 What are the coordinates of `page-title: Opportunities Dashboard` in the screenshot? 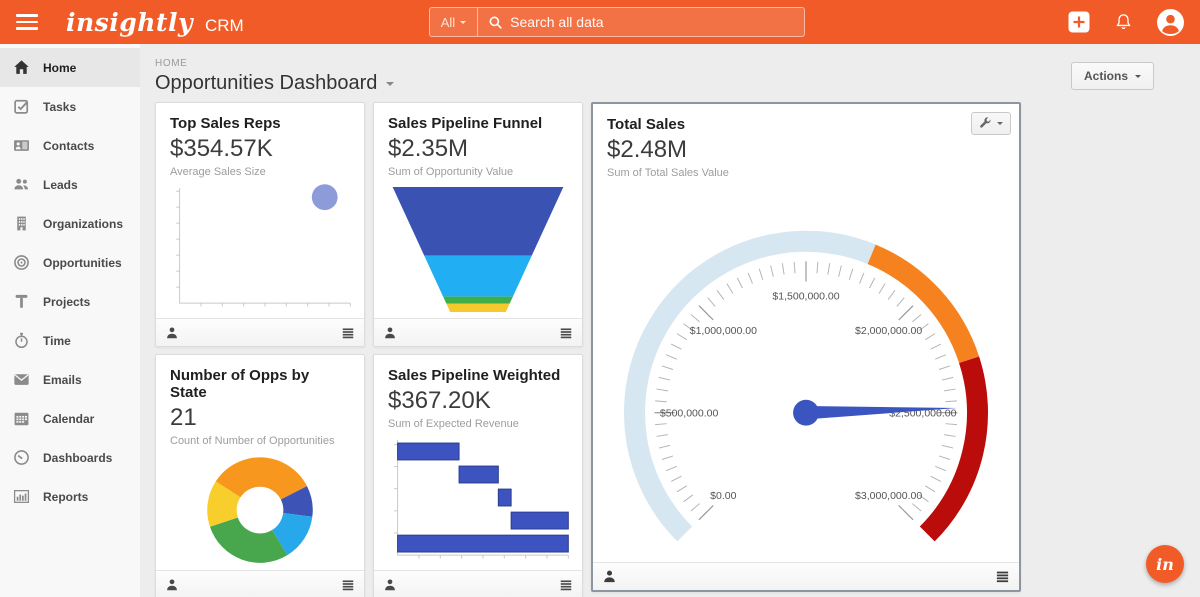 It's located at (266, 83).